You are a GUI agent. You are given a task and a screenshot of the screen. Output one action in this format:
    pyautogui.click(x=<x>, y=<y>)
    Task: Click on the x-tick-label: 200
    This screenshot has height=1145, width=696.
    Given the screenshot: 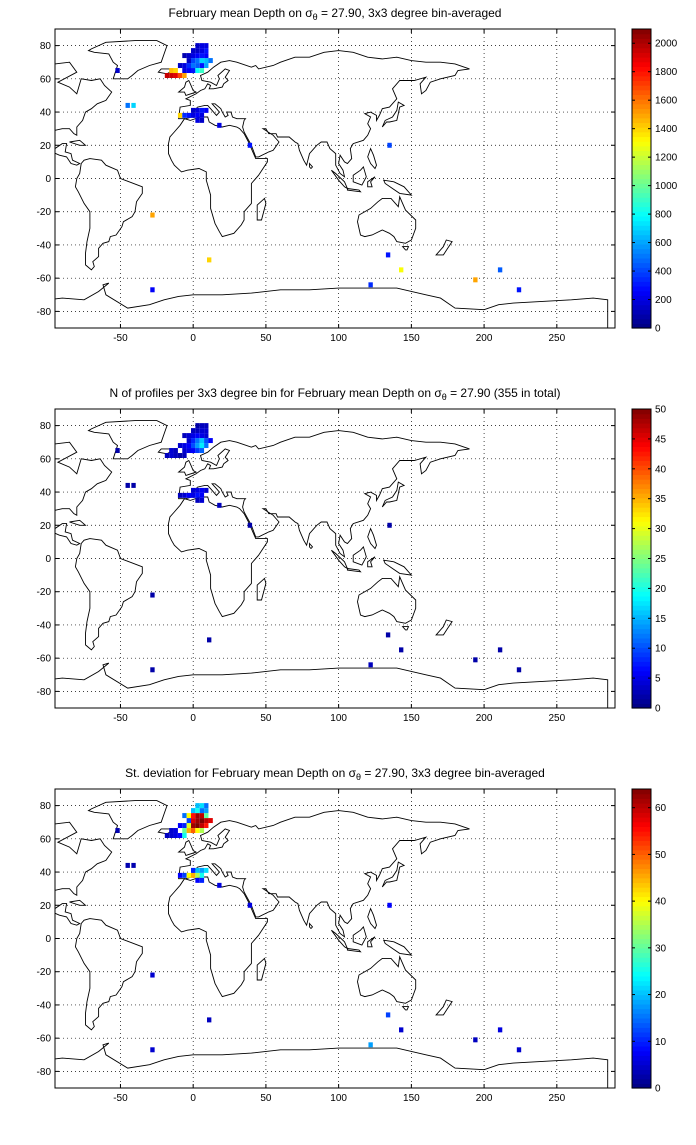 What is the action you would take?
    pyautogui.click(x=484, y=1098)
    